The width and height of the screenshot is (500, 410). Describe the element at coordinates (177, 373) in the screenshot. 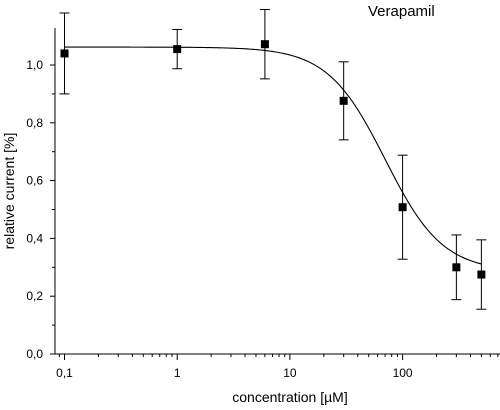

I see `x-tick-label: 1` at that location.